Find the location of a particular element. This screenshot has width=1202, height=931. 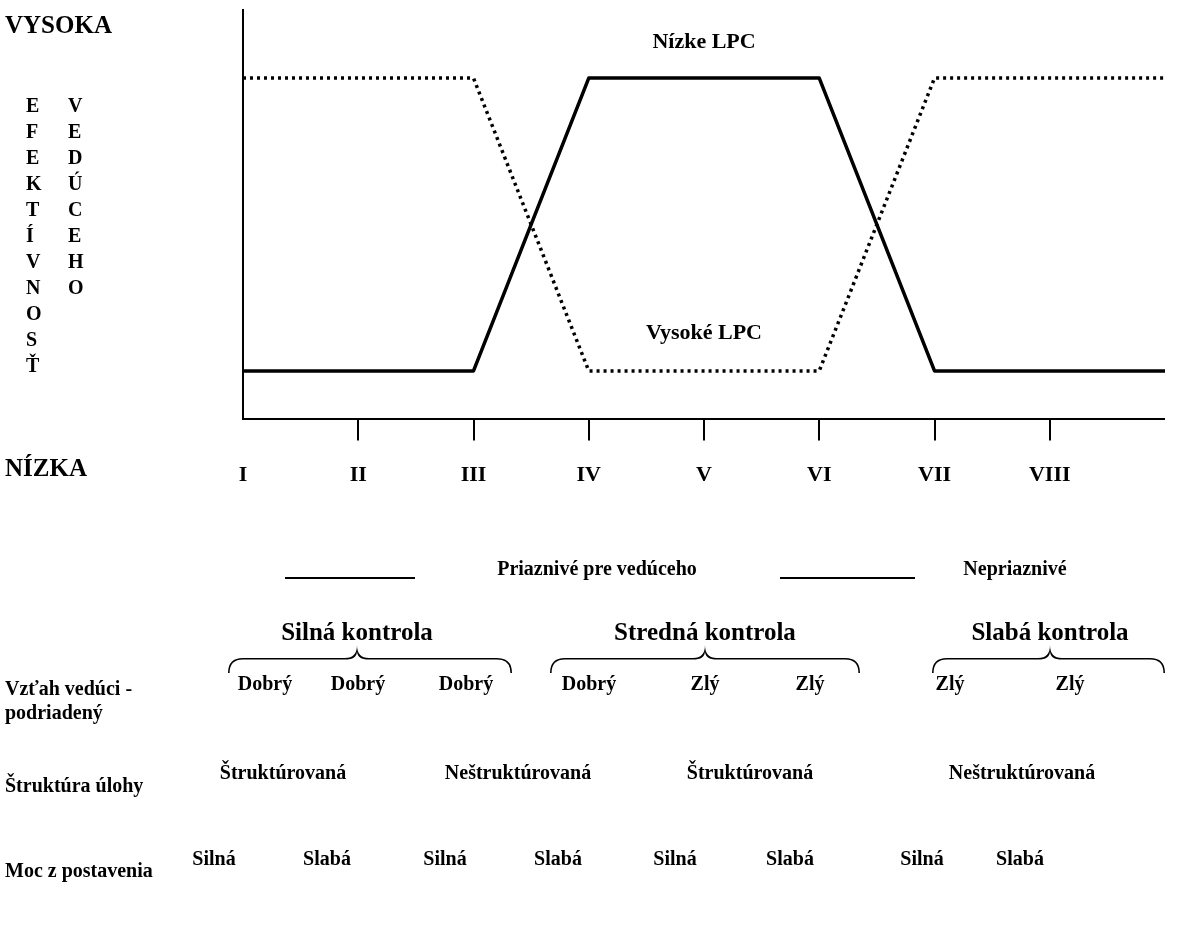

text: VYSOKA is located at coordinates (58, 24).